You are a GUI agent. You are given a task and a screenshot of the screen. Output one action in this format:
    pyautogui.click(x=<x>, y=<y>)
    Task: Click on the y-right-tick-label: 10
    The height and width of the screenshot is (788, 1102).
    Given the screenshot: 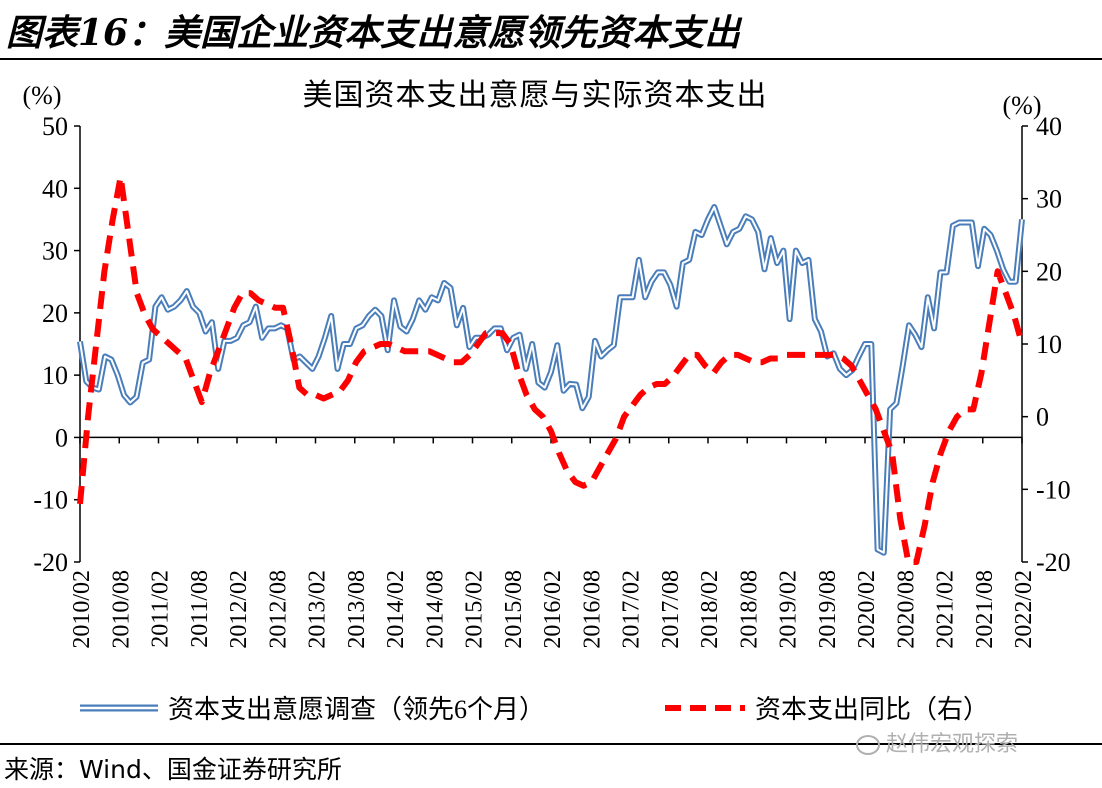 What is the action you would take?
    pyautogui.click(x=1049, y=344)
    